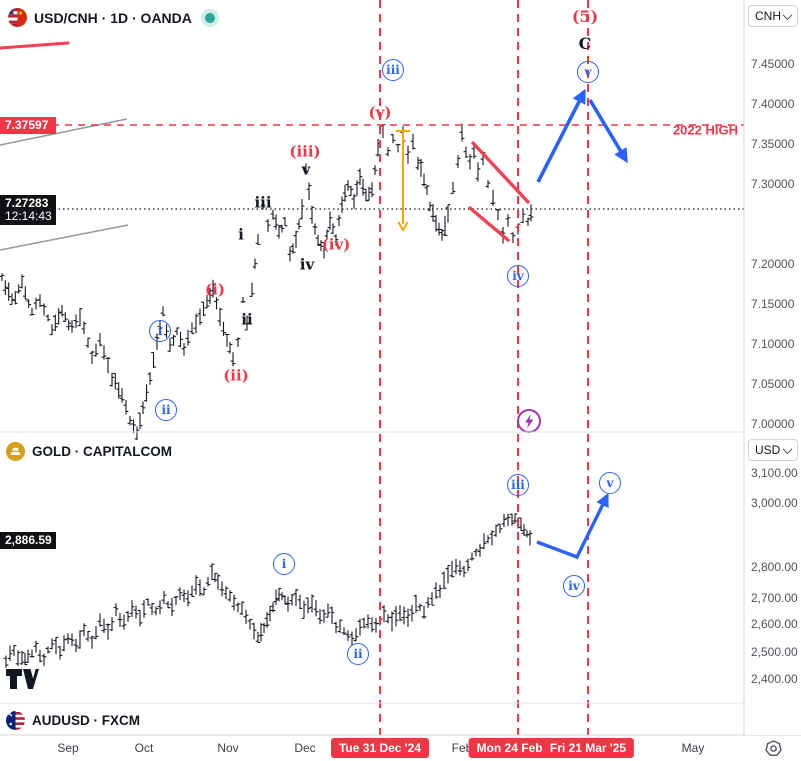  I want to click on price-tick-label: 7.15000, so click(773, 304).